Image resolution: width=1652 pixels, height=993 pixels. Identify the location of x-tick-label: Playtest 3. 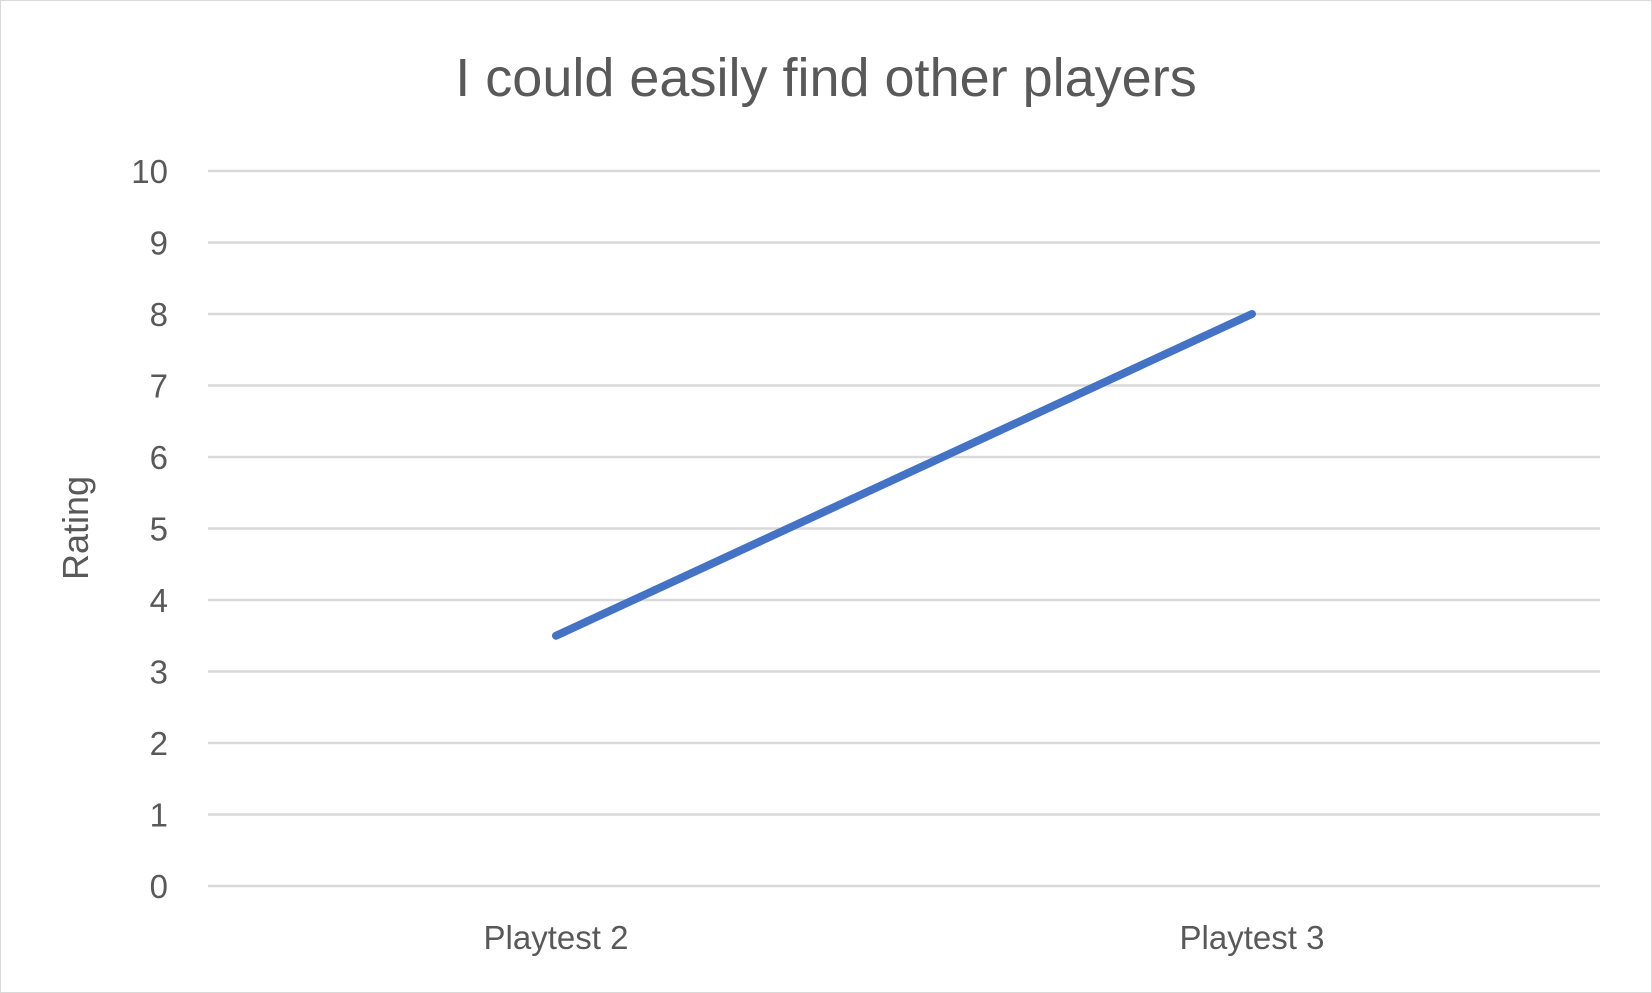
(1252, 937).